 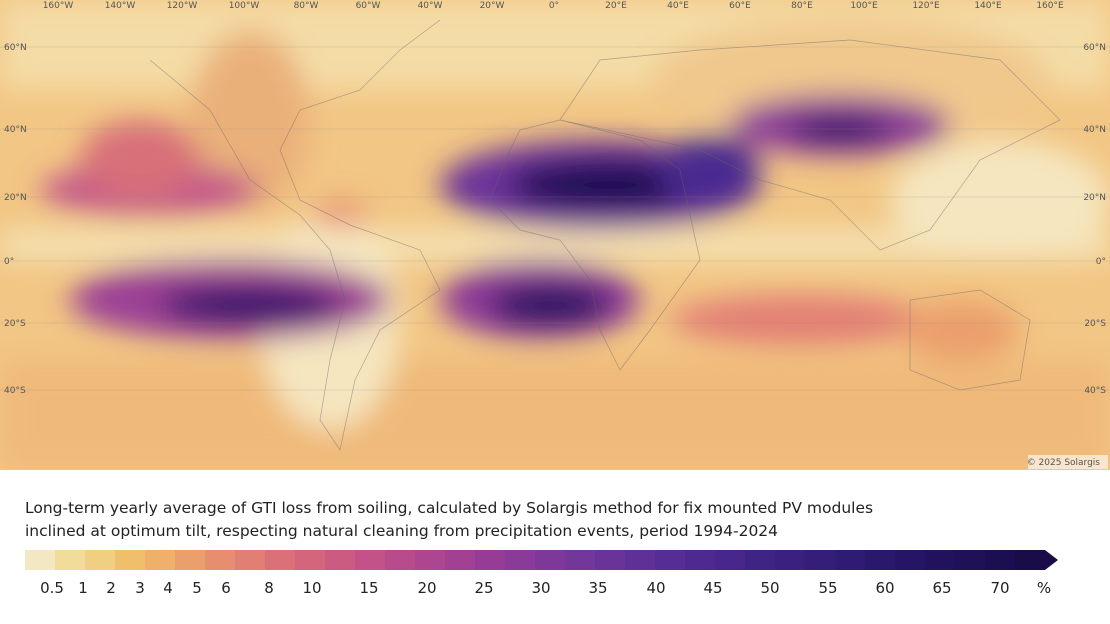 I want to click on legend-tick-label: 1, so click(x=83, y=588).